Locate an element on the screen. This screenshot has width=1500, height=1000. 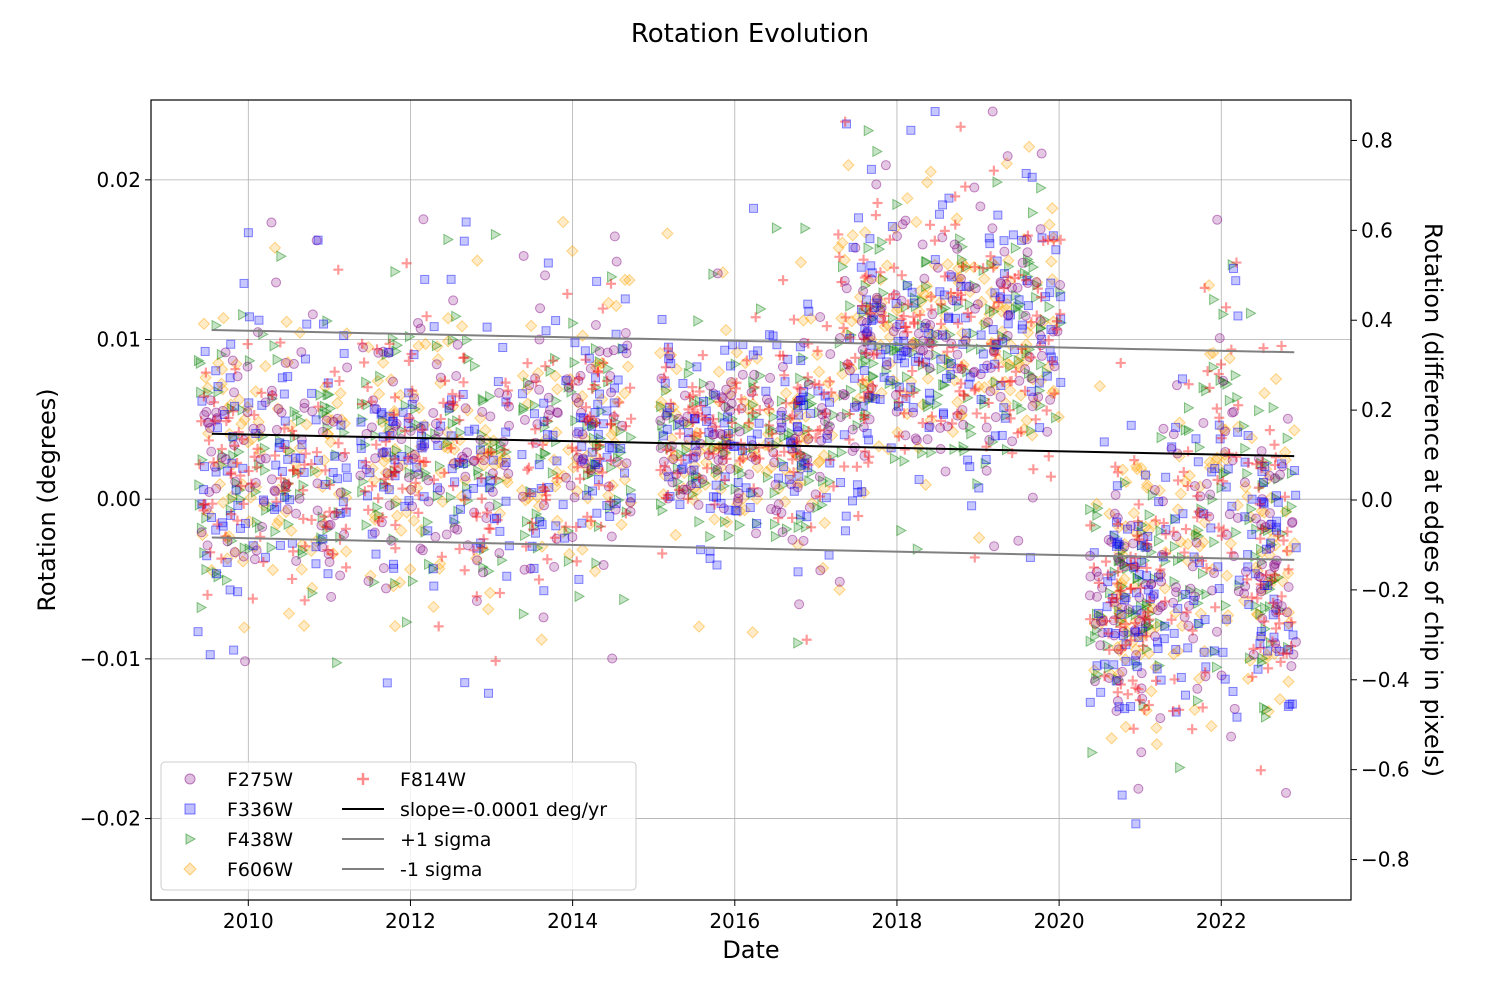
legend-label: F606W is located at coordinates (260, 870).